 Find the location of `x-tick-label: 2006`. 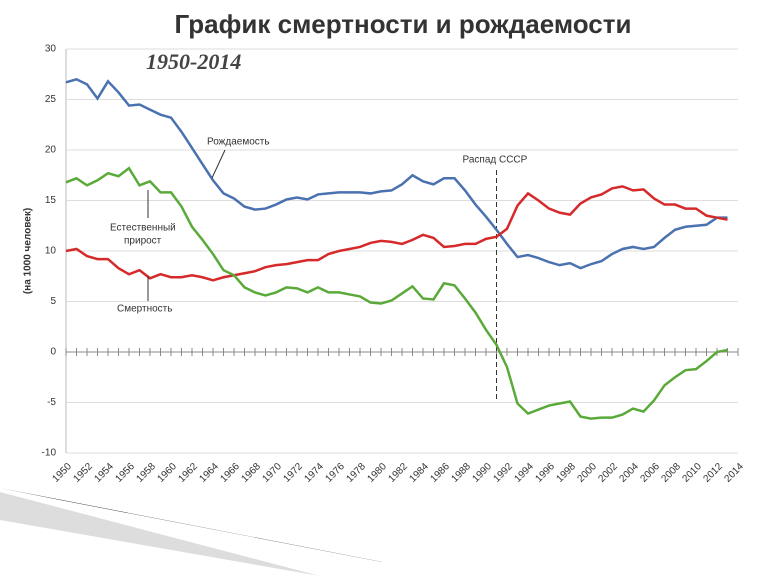

x-tick-label: 2006 is located at coordinates (650, 473).